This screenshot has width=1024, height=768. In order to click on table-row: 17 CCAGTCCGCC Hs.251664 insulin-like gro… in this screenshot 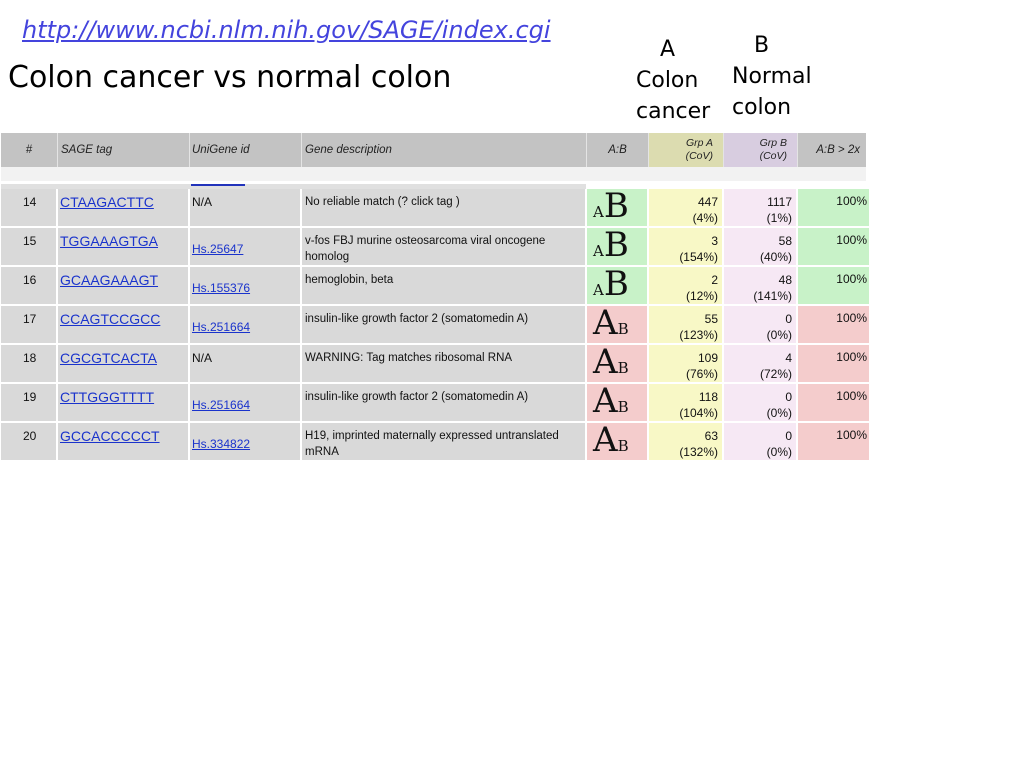, I will do `click(435, 325)`.